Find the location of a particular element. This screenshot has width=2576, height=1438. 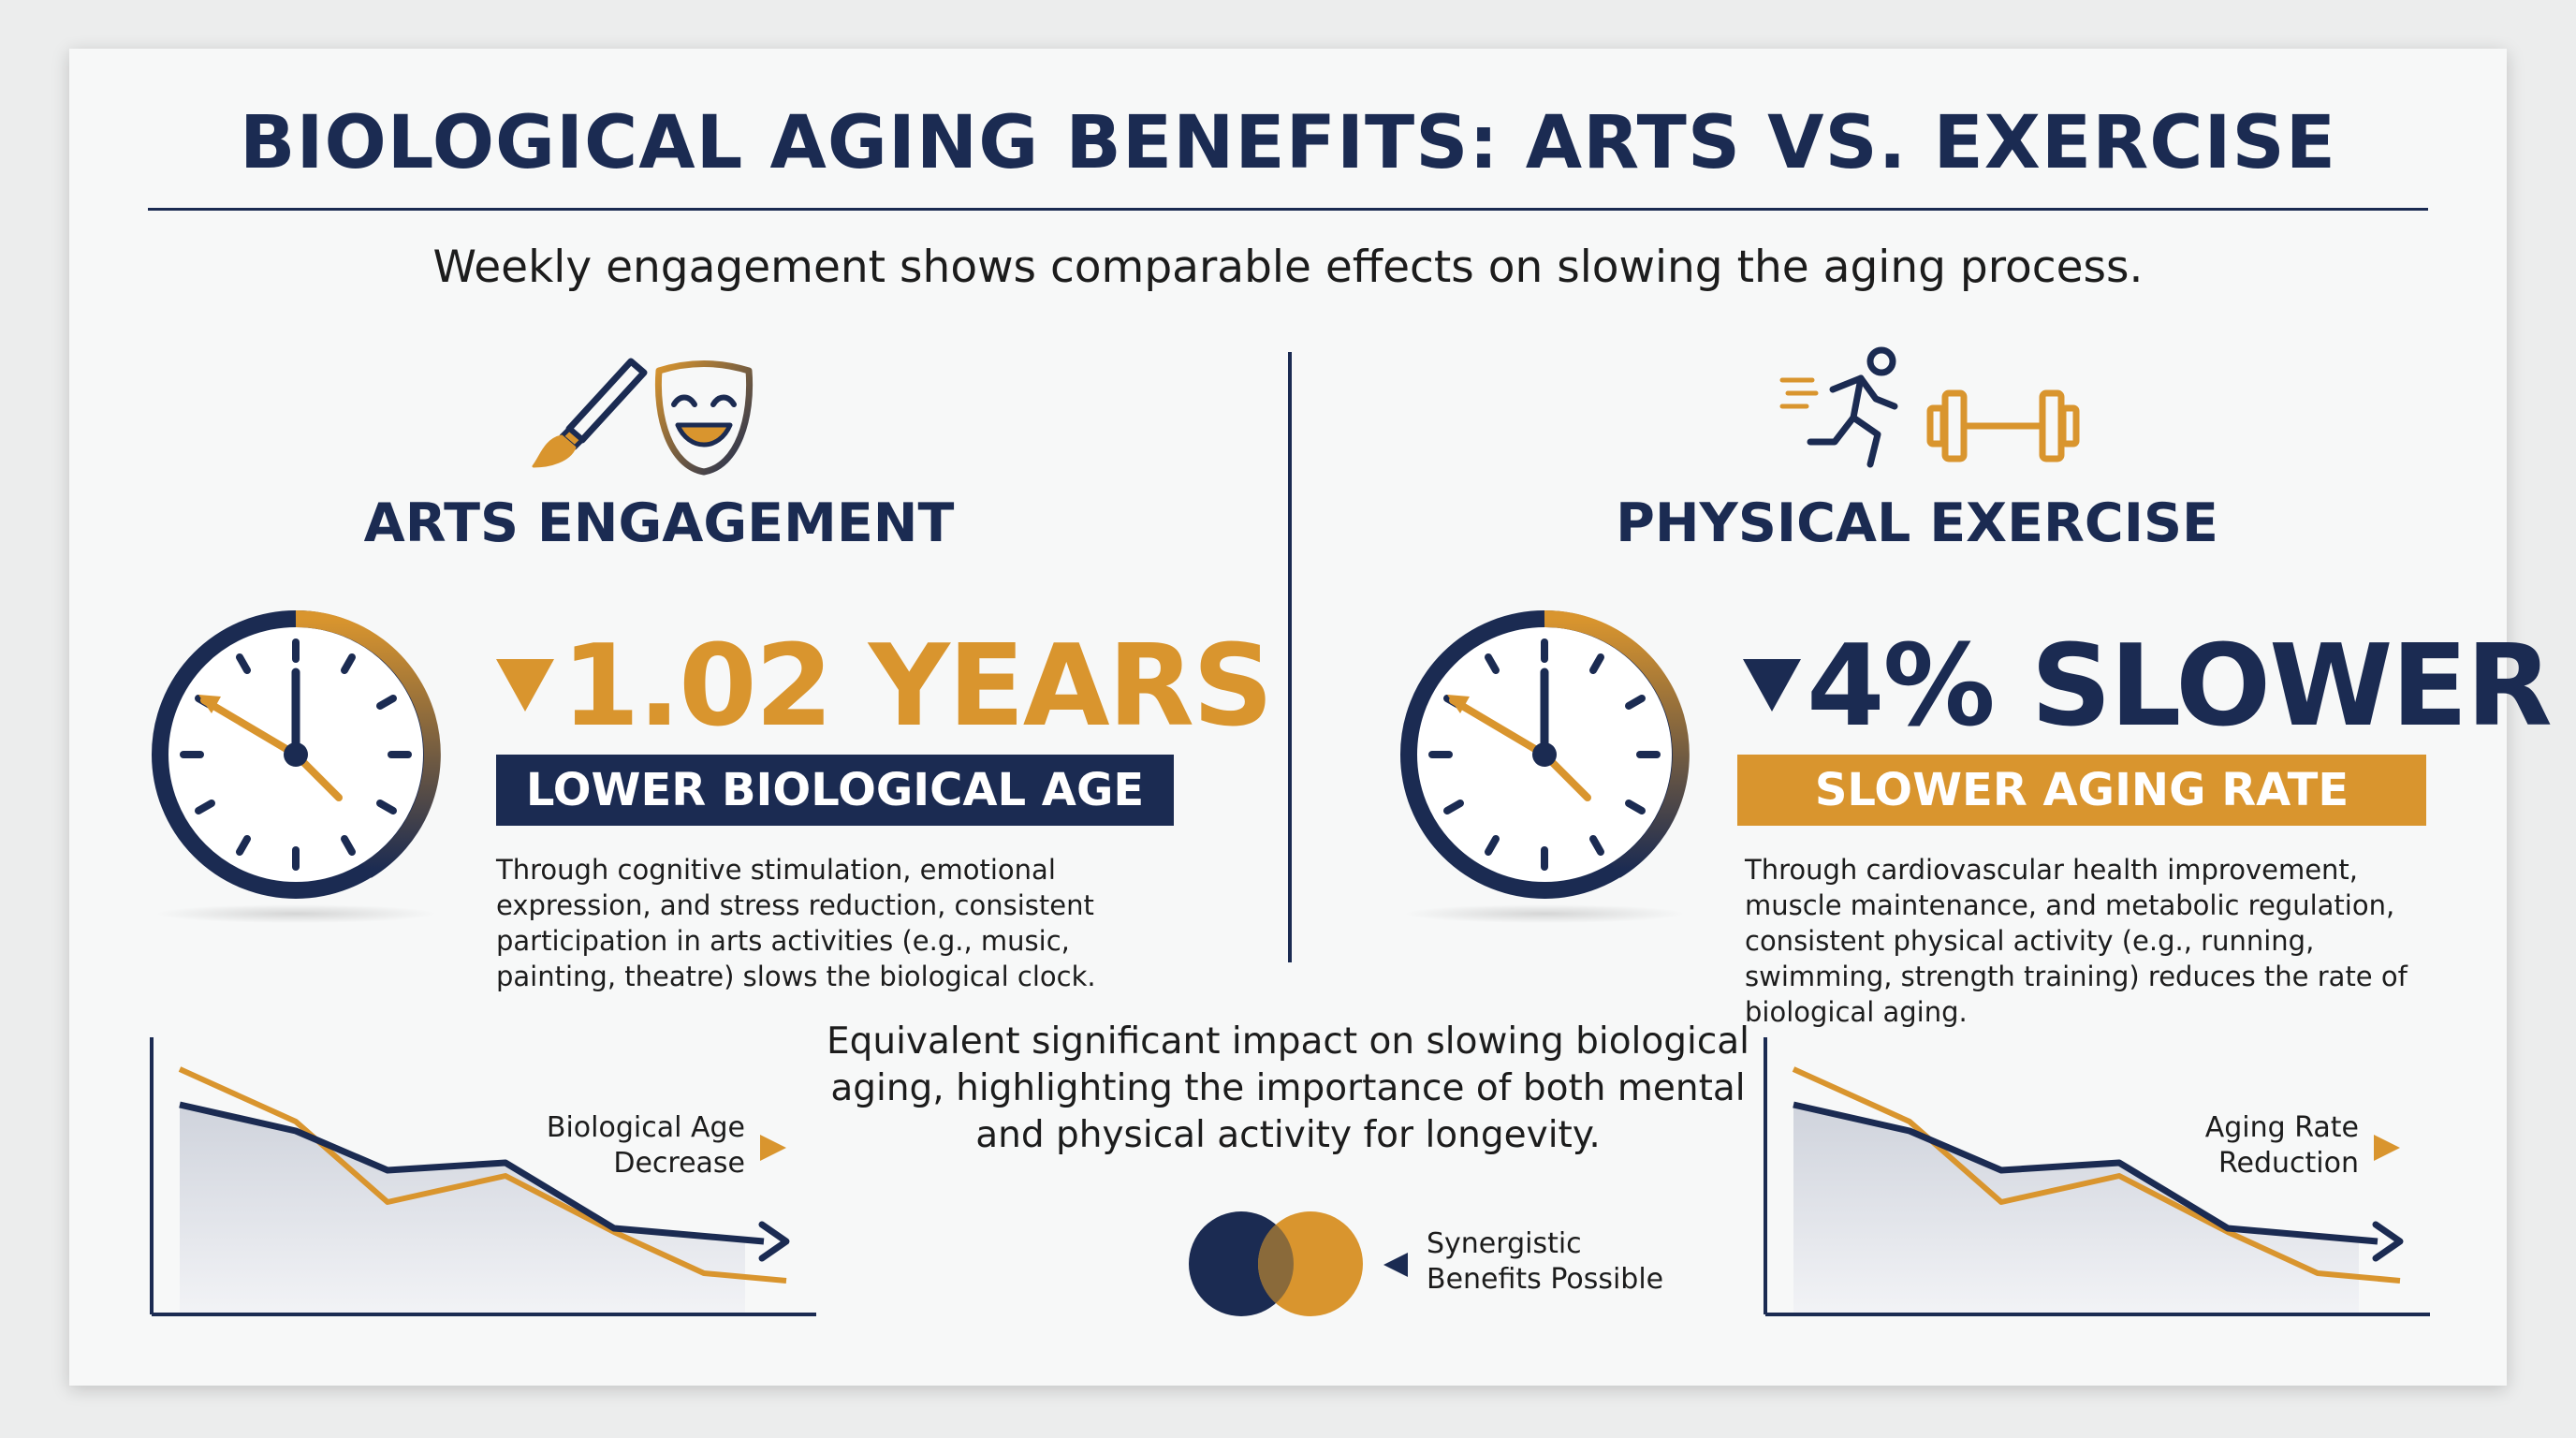

arts-chart-label-line1: Biological Age is located at coordinates (645, 1127).